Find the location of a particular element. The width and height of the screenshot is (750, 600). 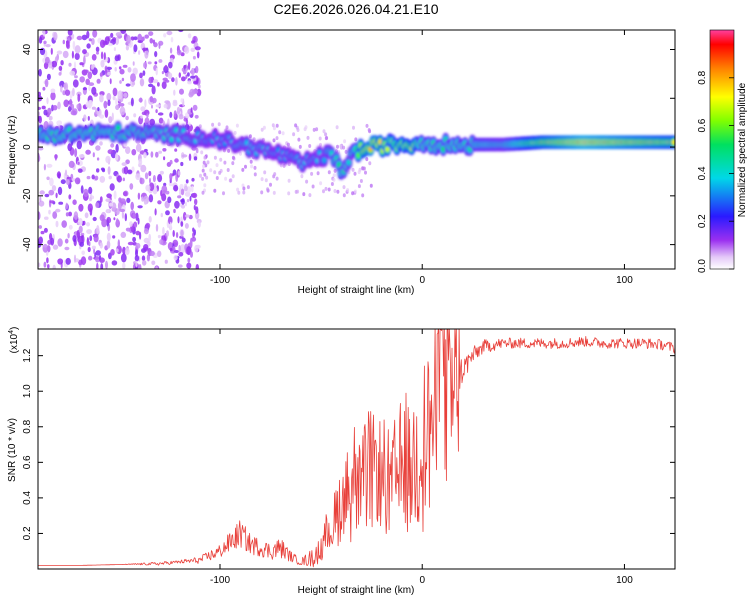

colorbar-tick-label: 0.4 is located at coordinates (702, 173).